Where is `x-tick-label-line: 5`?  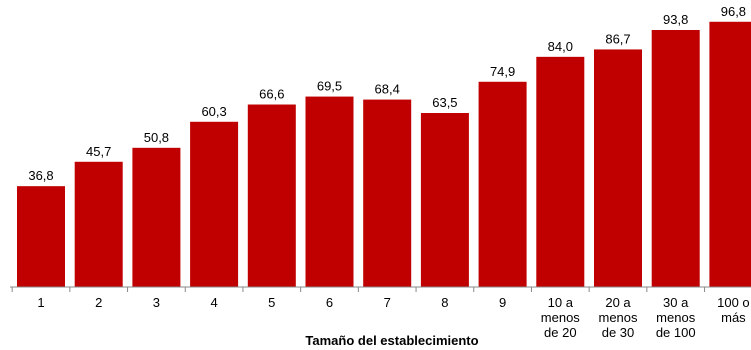
x-tick-label-line: 5 is located at coordinates (271, 302).